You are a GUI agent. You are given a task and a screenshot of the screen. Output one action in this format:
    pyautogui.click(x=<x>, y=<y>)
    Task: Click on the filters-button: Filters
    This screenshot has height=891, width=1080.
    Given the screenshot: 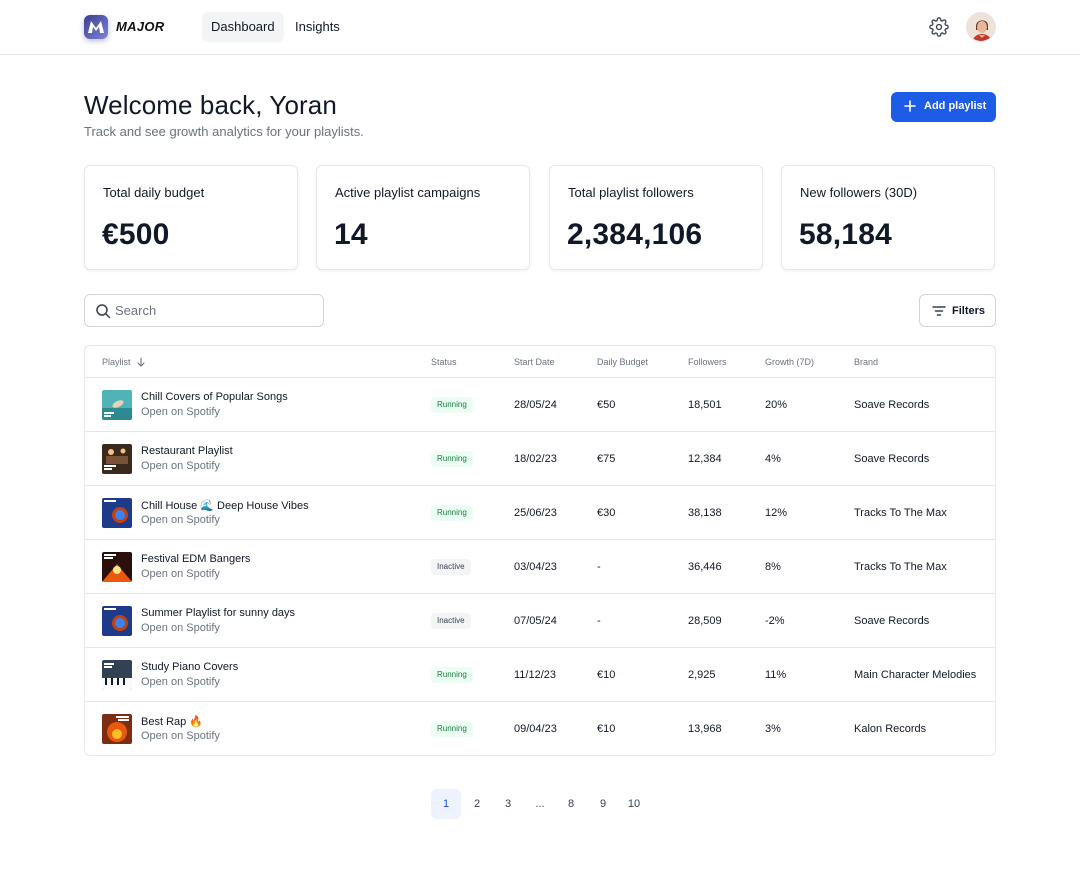 What is the action you would take?
    pyautogui.click(x=957, y=310)
    